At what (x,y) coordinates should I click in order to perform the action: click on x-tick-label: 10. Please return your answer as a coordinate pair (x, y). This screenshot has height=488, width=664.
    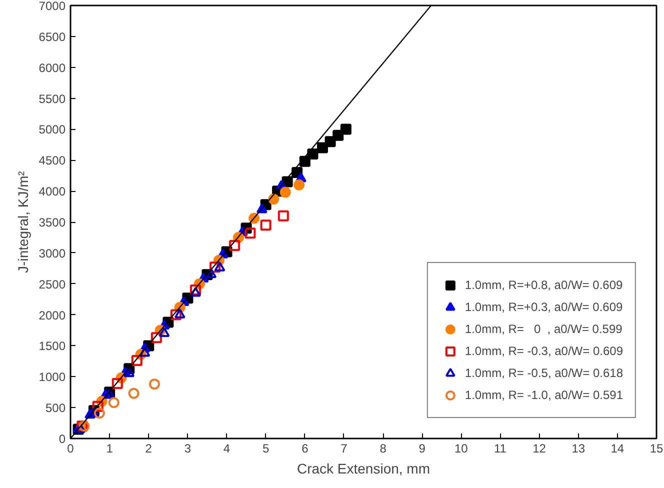
    Looking at the image, I should click on (461, 449).